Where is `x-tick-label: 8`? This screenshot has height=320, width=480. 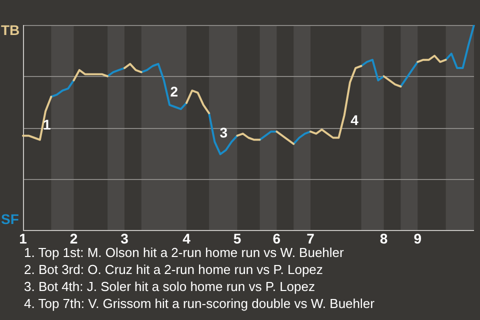 x-tick-label: 8 is located at coordinates (384, 238).